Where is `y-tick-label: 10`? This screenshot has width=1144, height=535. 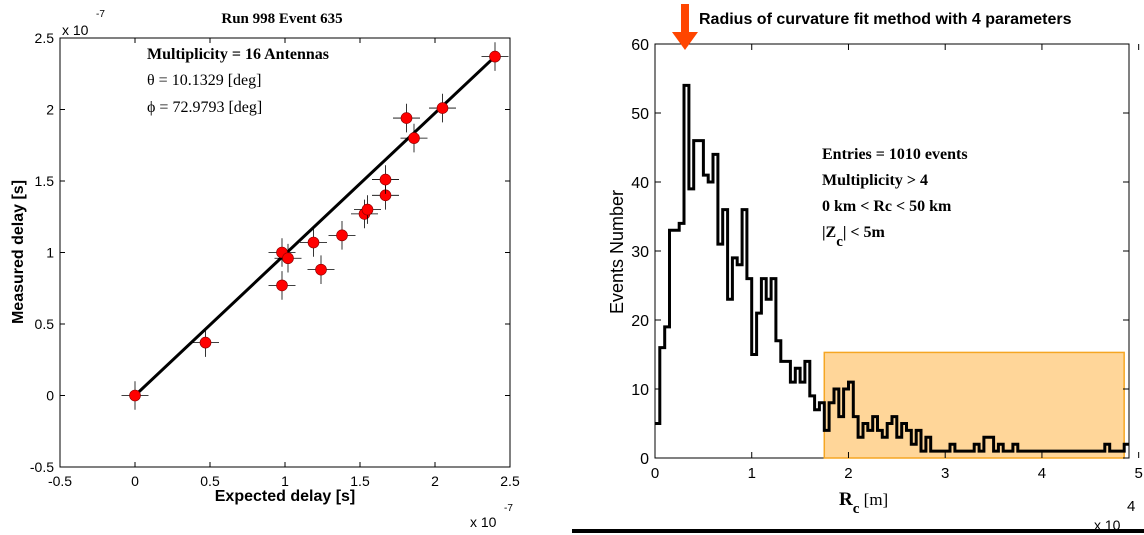 y-tick-label: 10 is located at coordinates (640, 390).